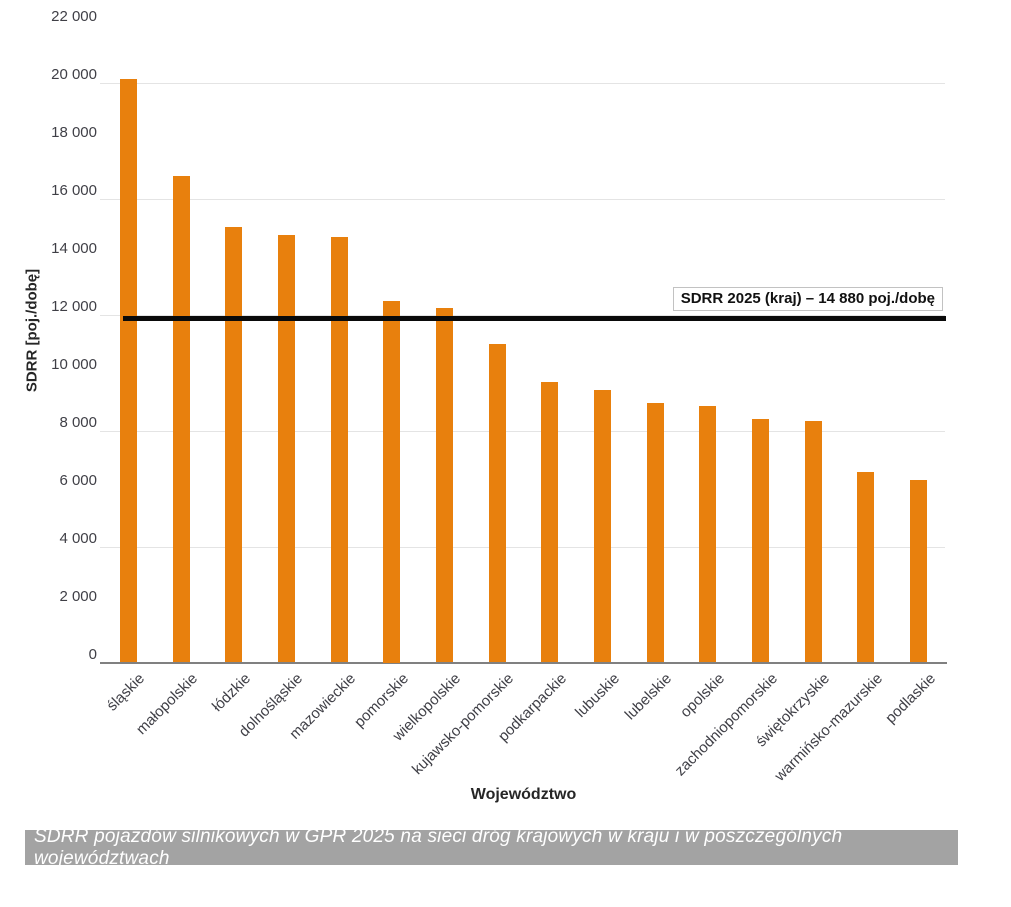 The height and width of the screenshot is (907, 1011). I want to click on x-axis-tick-label: lubuskie, so click(598, 695).